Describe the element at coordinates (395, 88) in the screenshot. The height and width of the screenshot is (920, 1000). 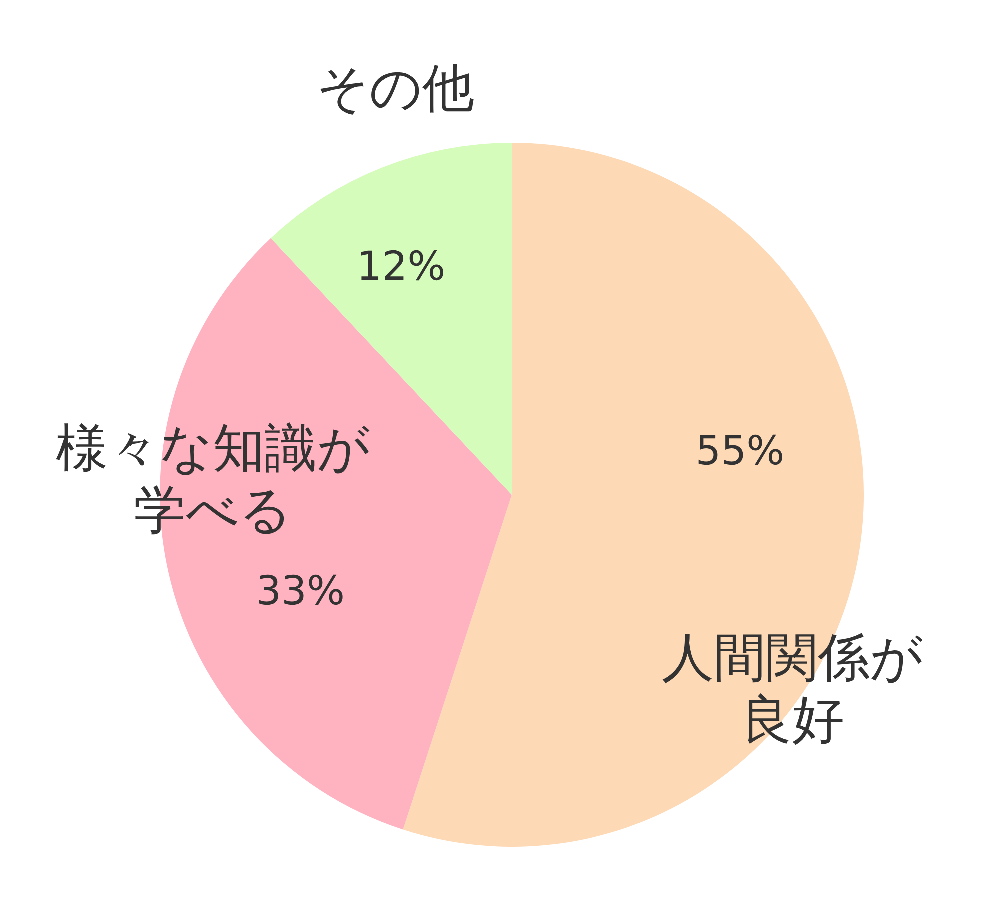
I see `slice-label: その他` at that location.